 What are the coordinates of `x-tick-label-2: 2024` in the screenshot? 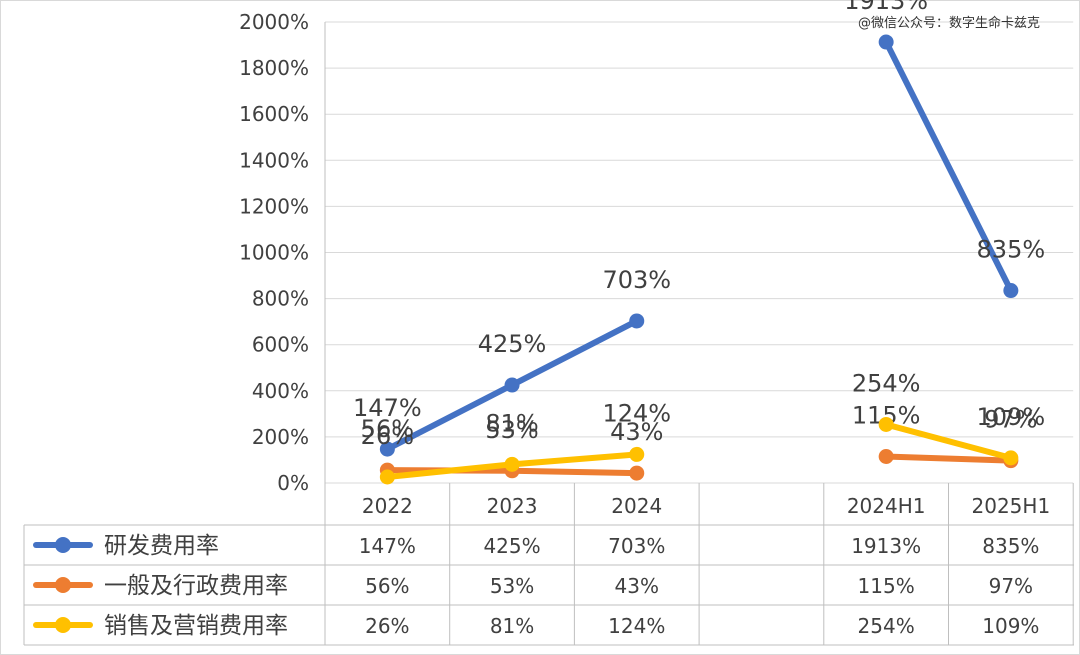 It's located at (636, 506).